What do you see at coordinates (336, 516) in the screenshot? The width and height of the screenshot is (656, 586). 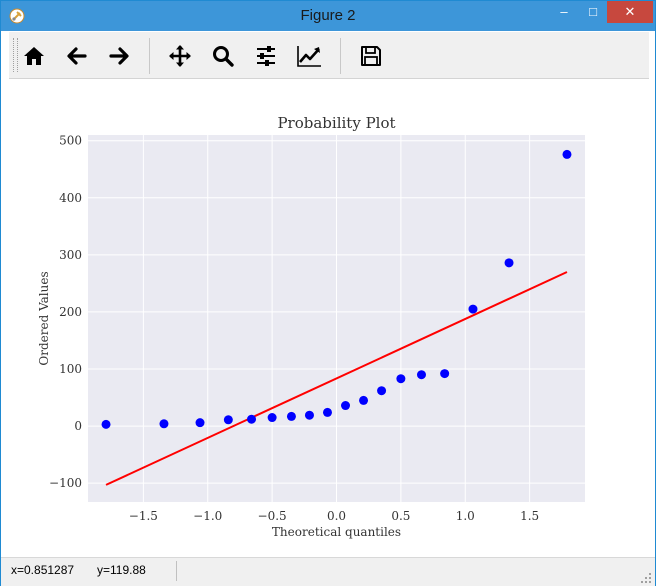 I see `x-tick-label: 0.0` at bounding box center [336, 516].